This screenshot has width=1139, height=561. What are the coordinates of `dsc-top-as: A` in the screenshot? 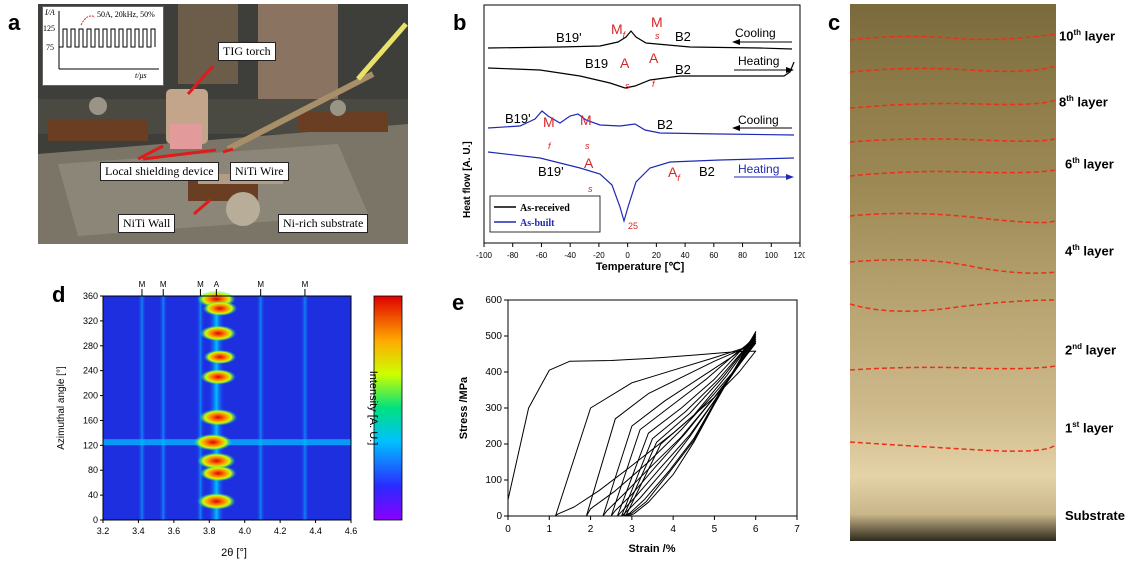 It's located at (625, 63).